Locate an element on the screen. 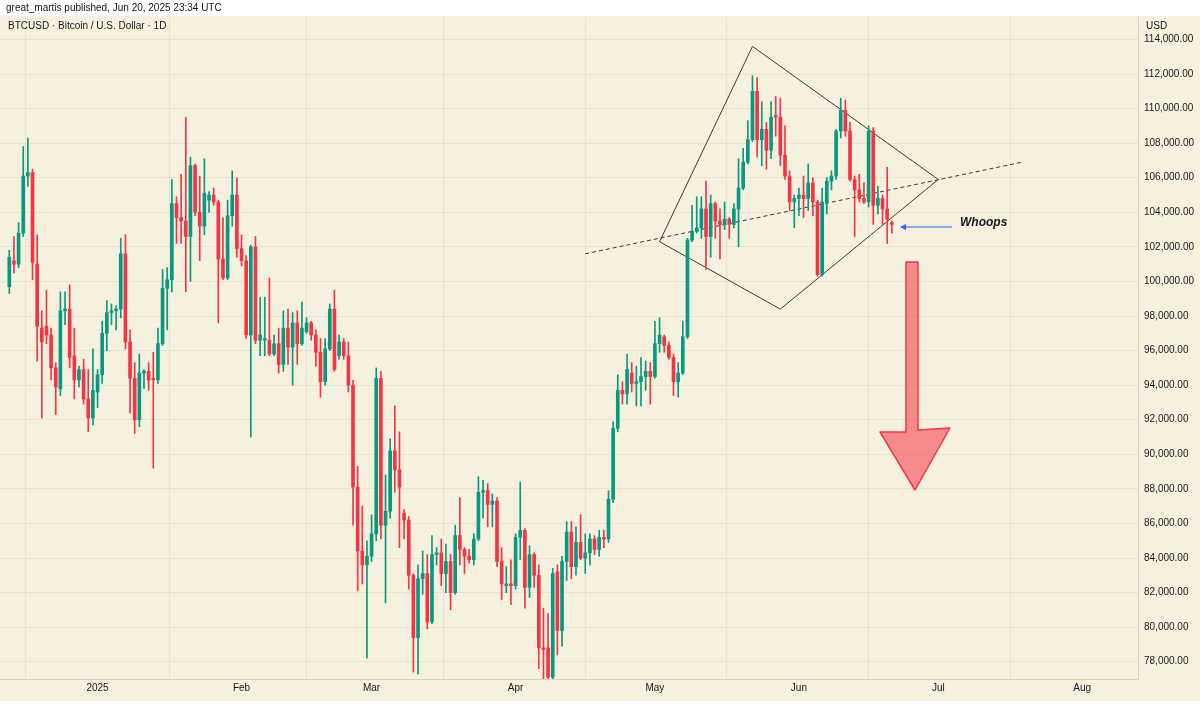  y-tick-label: 112,000.00 is located at coordinates (1169, 73).